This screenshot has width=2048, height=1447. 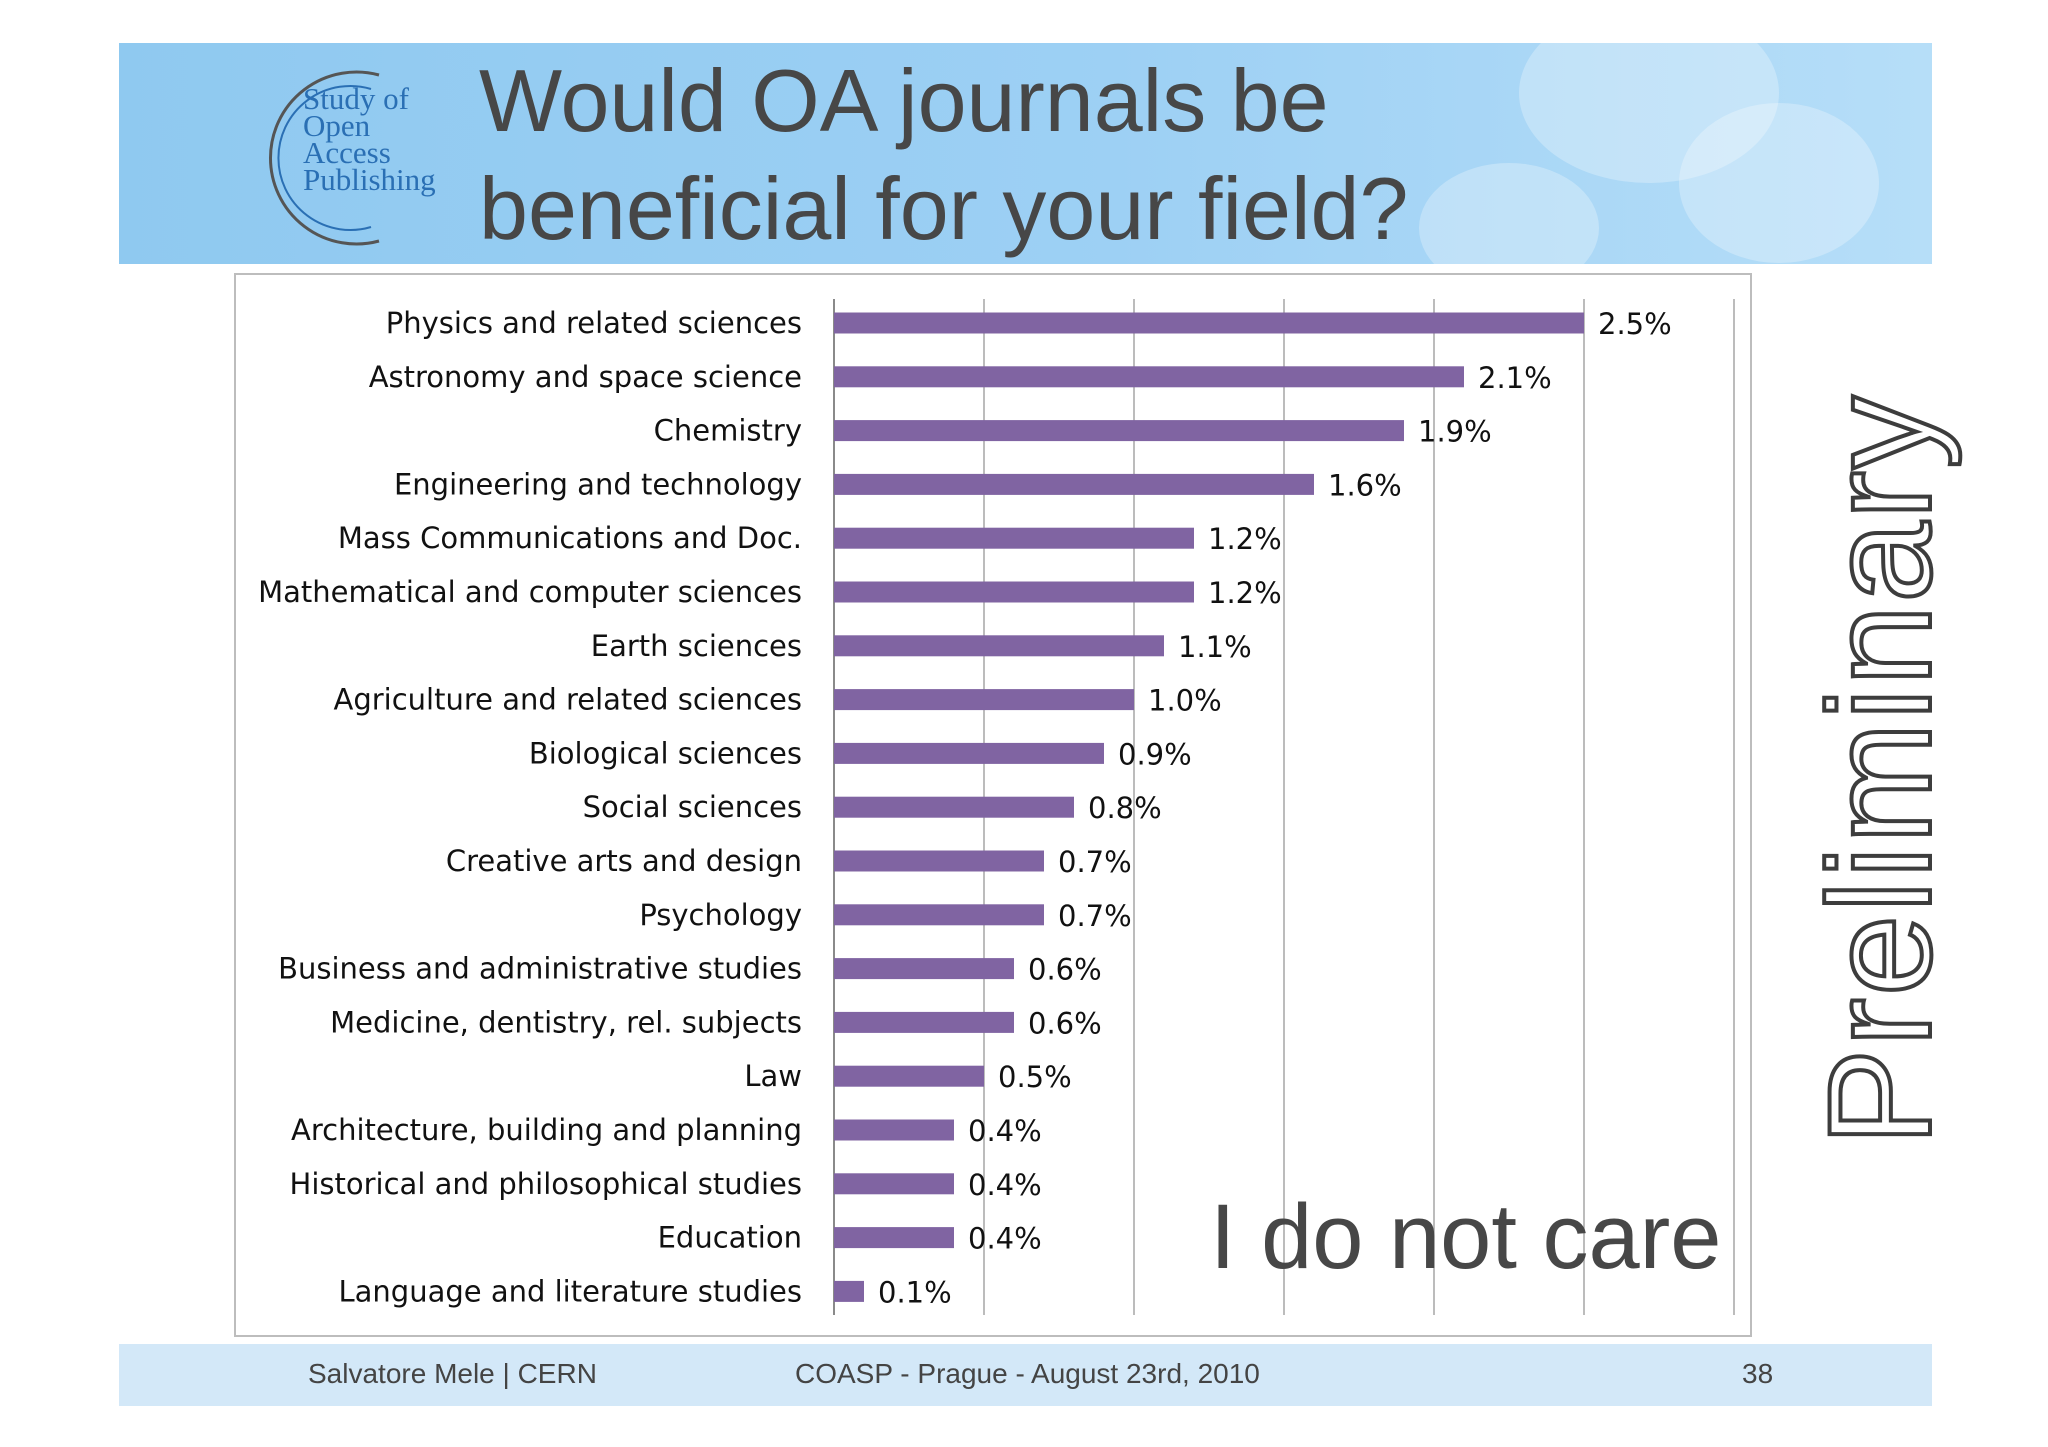 I want to click on category-label: Language and literature studies, so click(x=570, y=1291).